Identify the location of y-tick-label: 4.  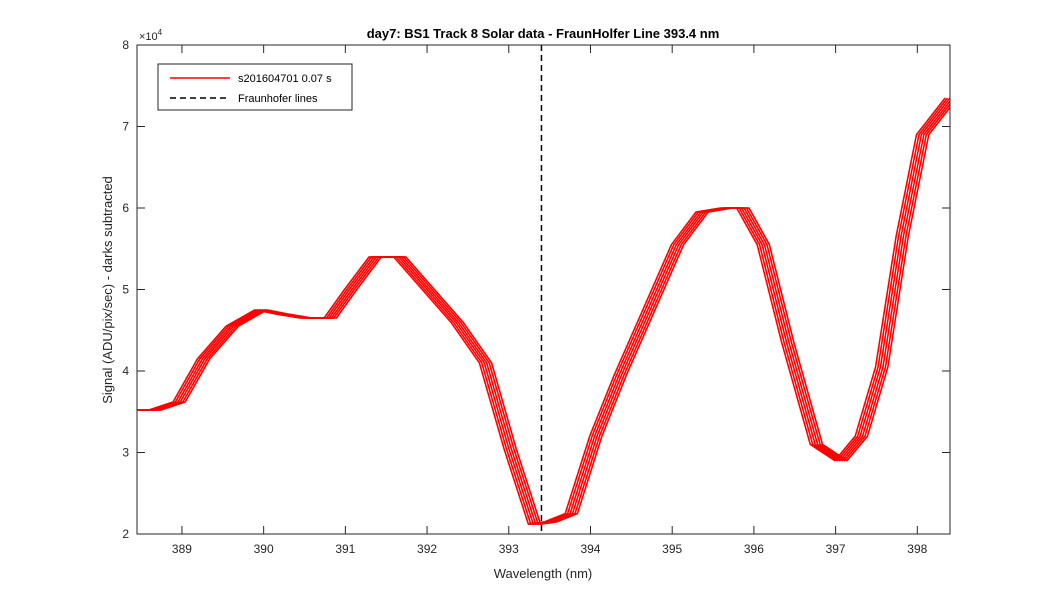
(125, 371).